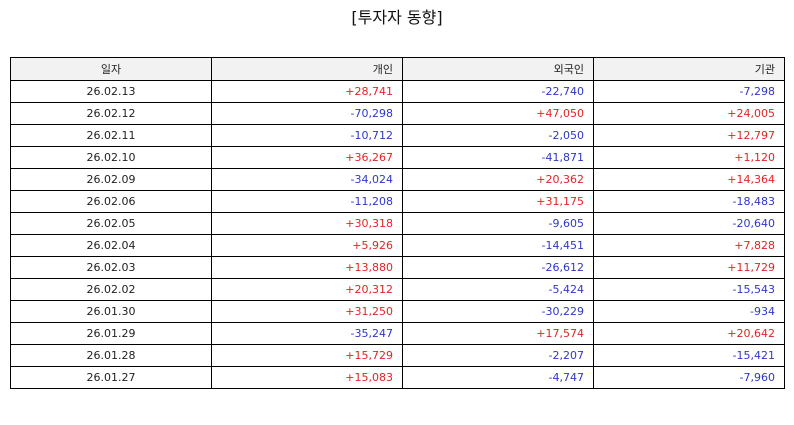  What do you see at coordinates (498, 201) in the screenshot?
I see `cell-foreign: +31,175` at bounding box center [498, 201].